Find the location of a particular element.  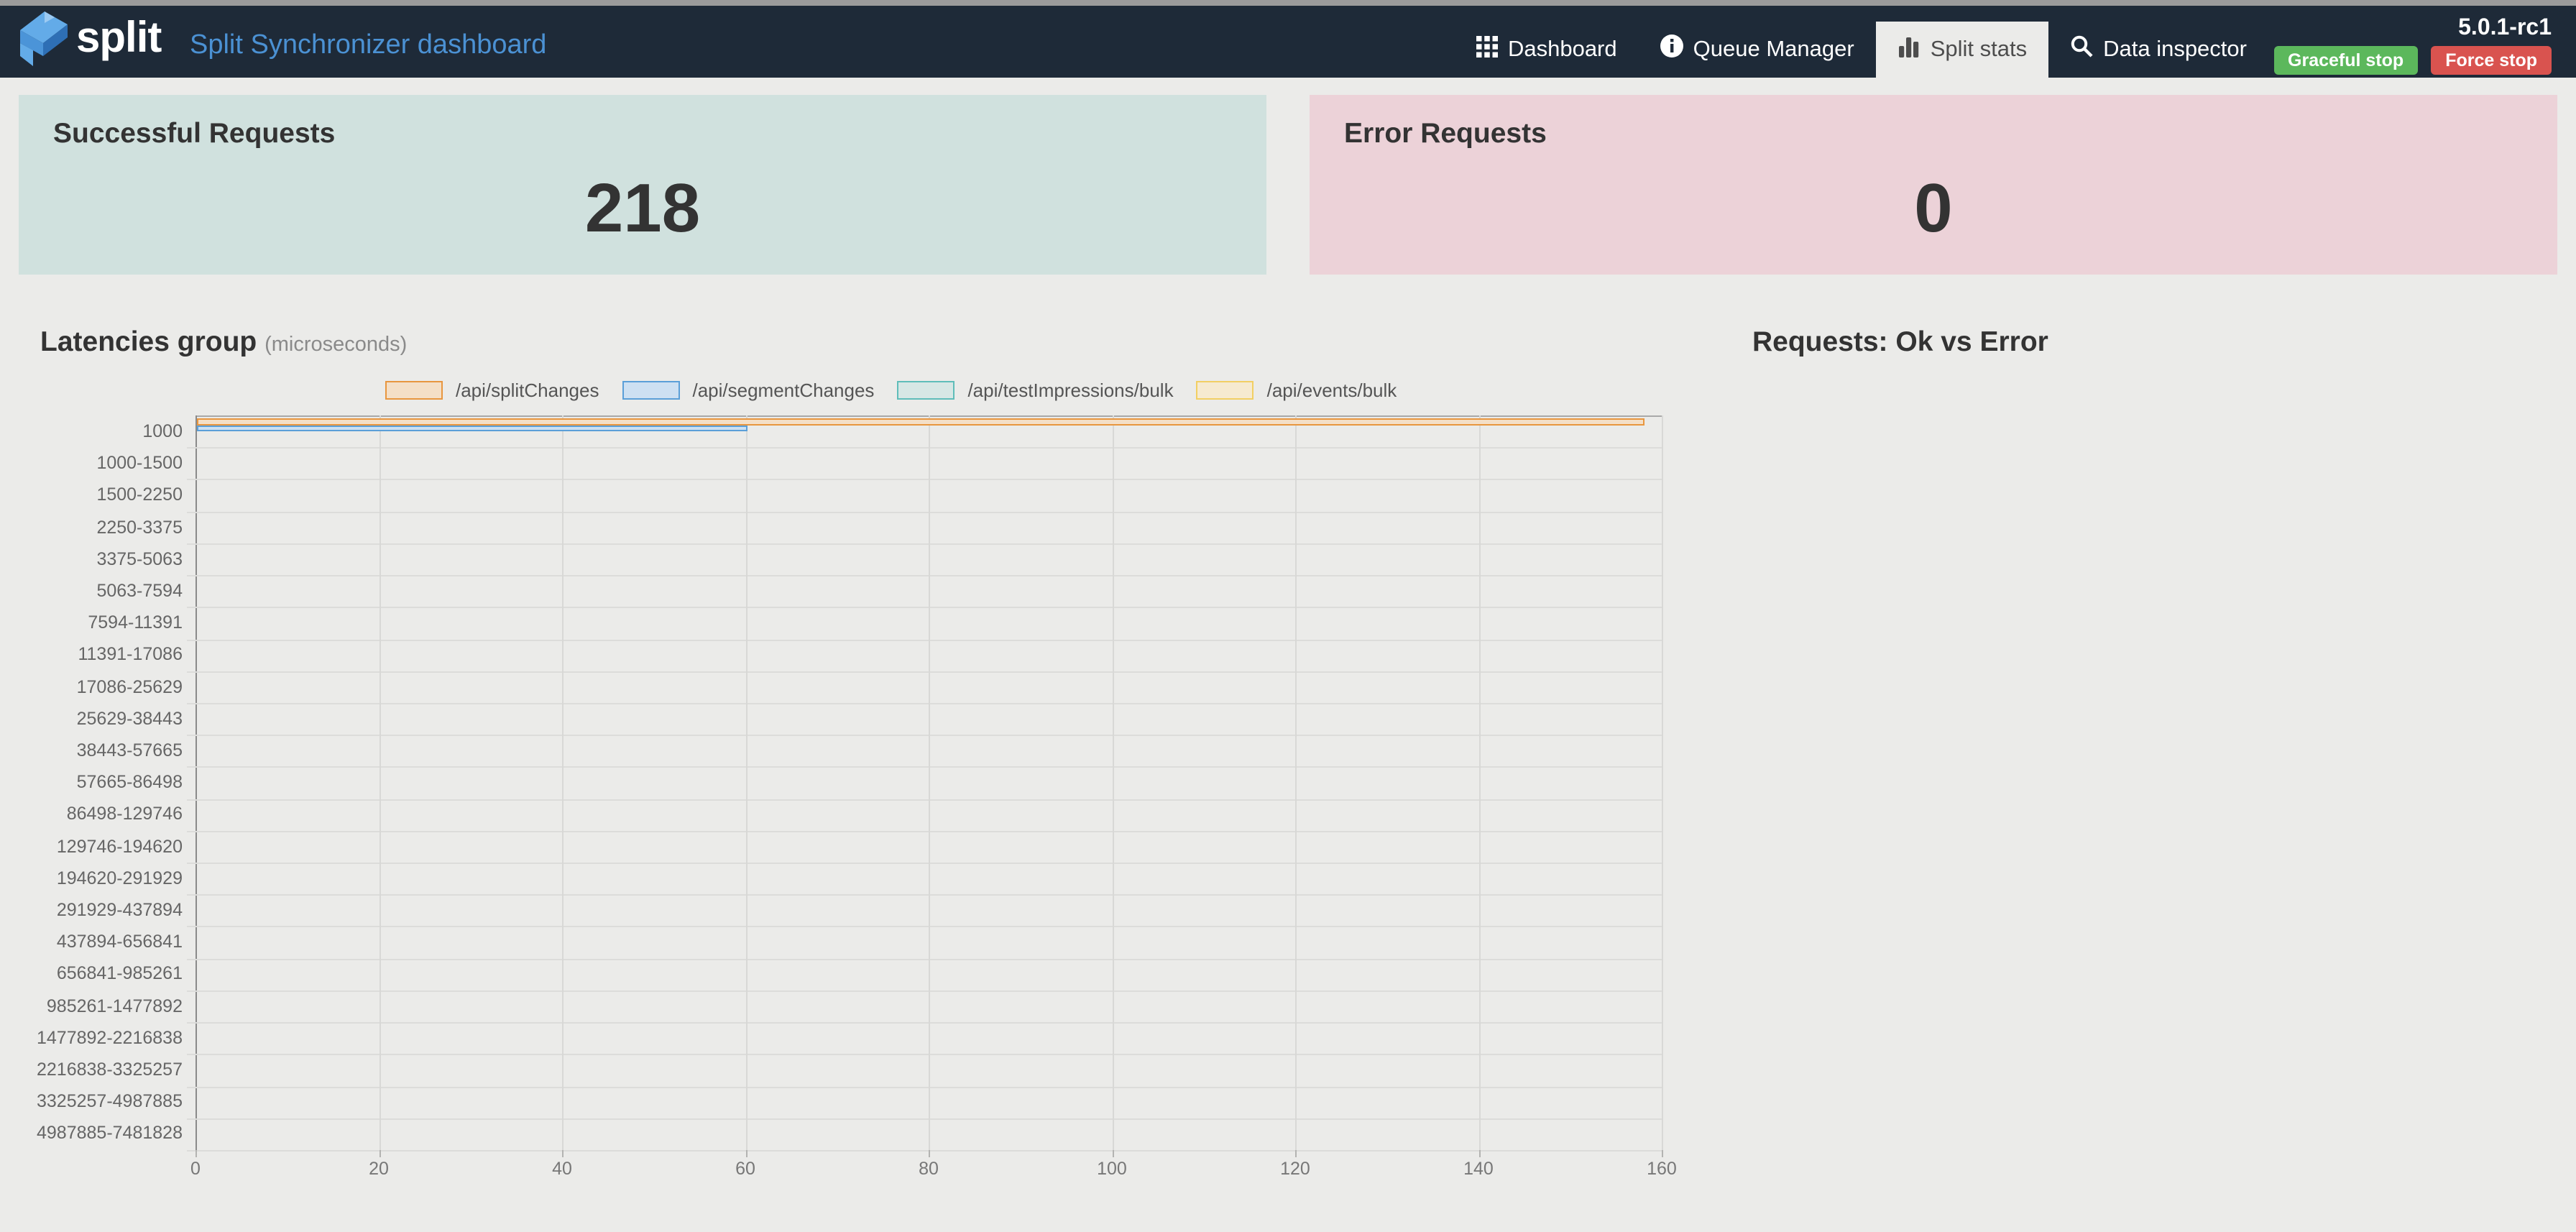

bar-chart-icon is located at coordinates (1909, 50).